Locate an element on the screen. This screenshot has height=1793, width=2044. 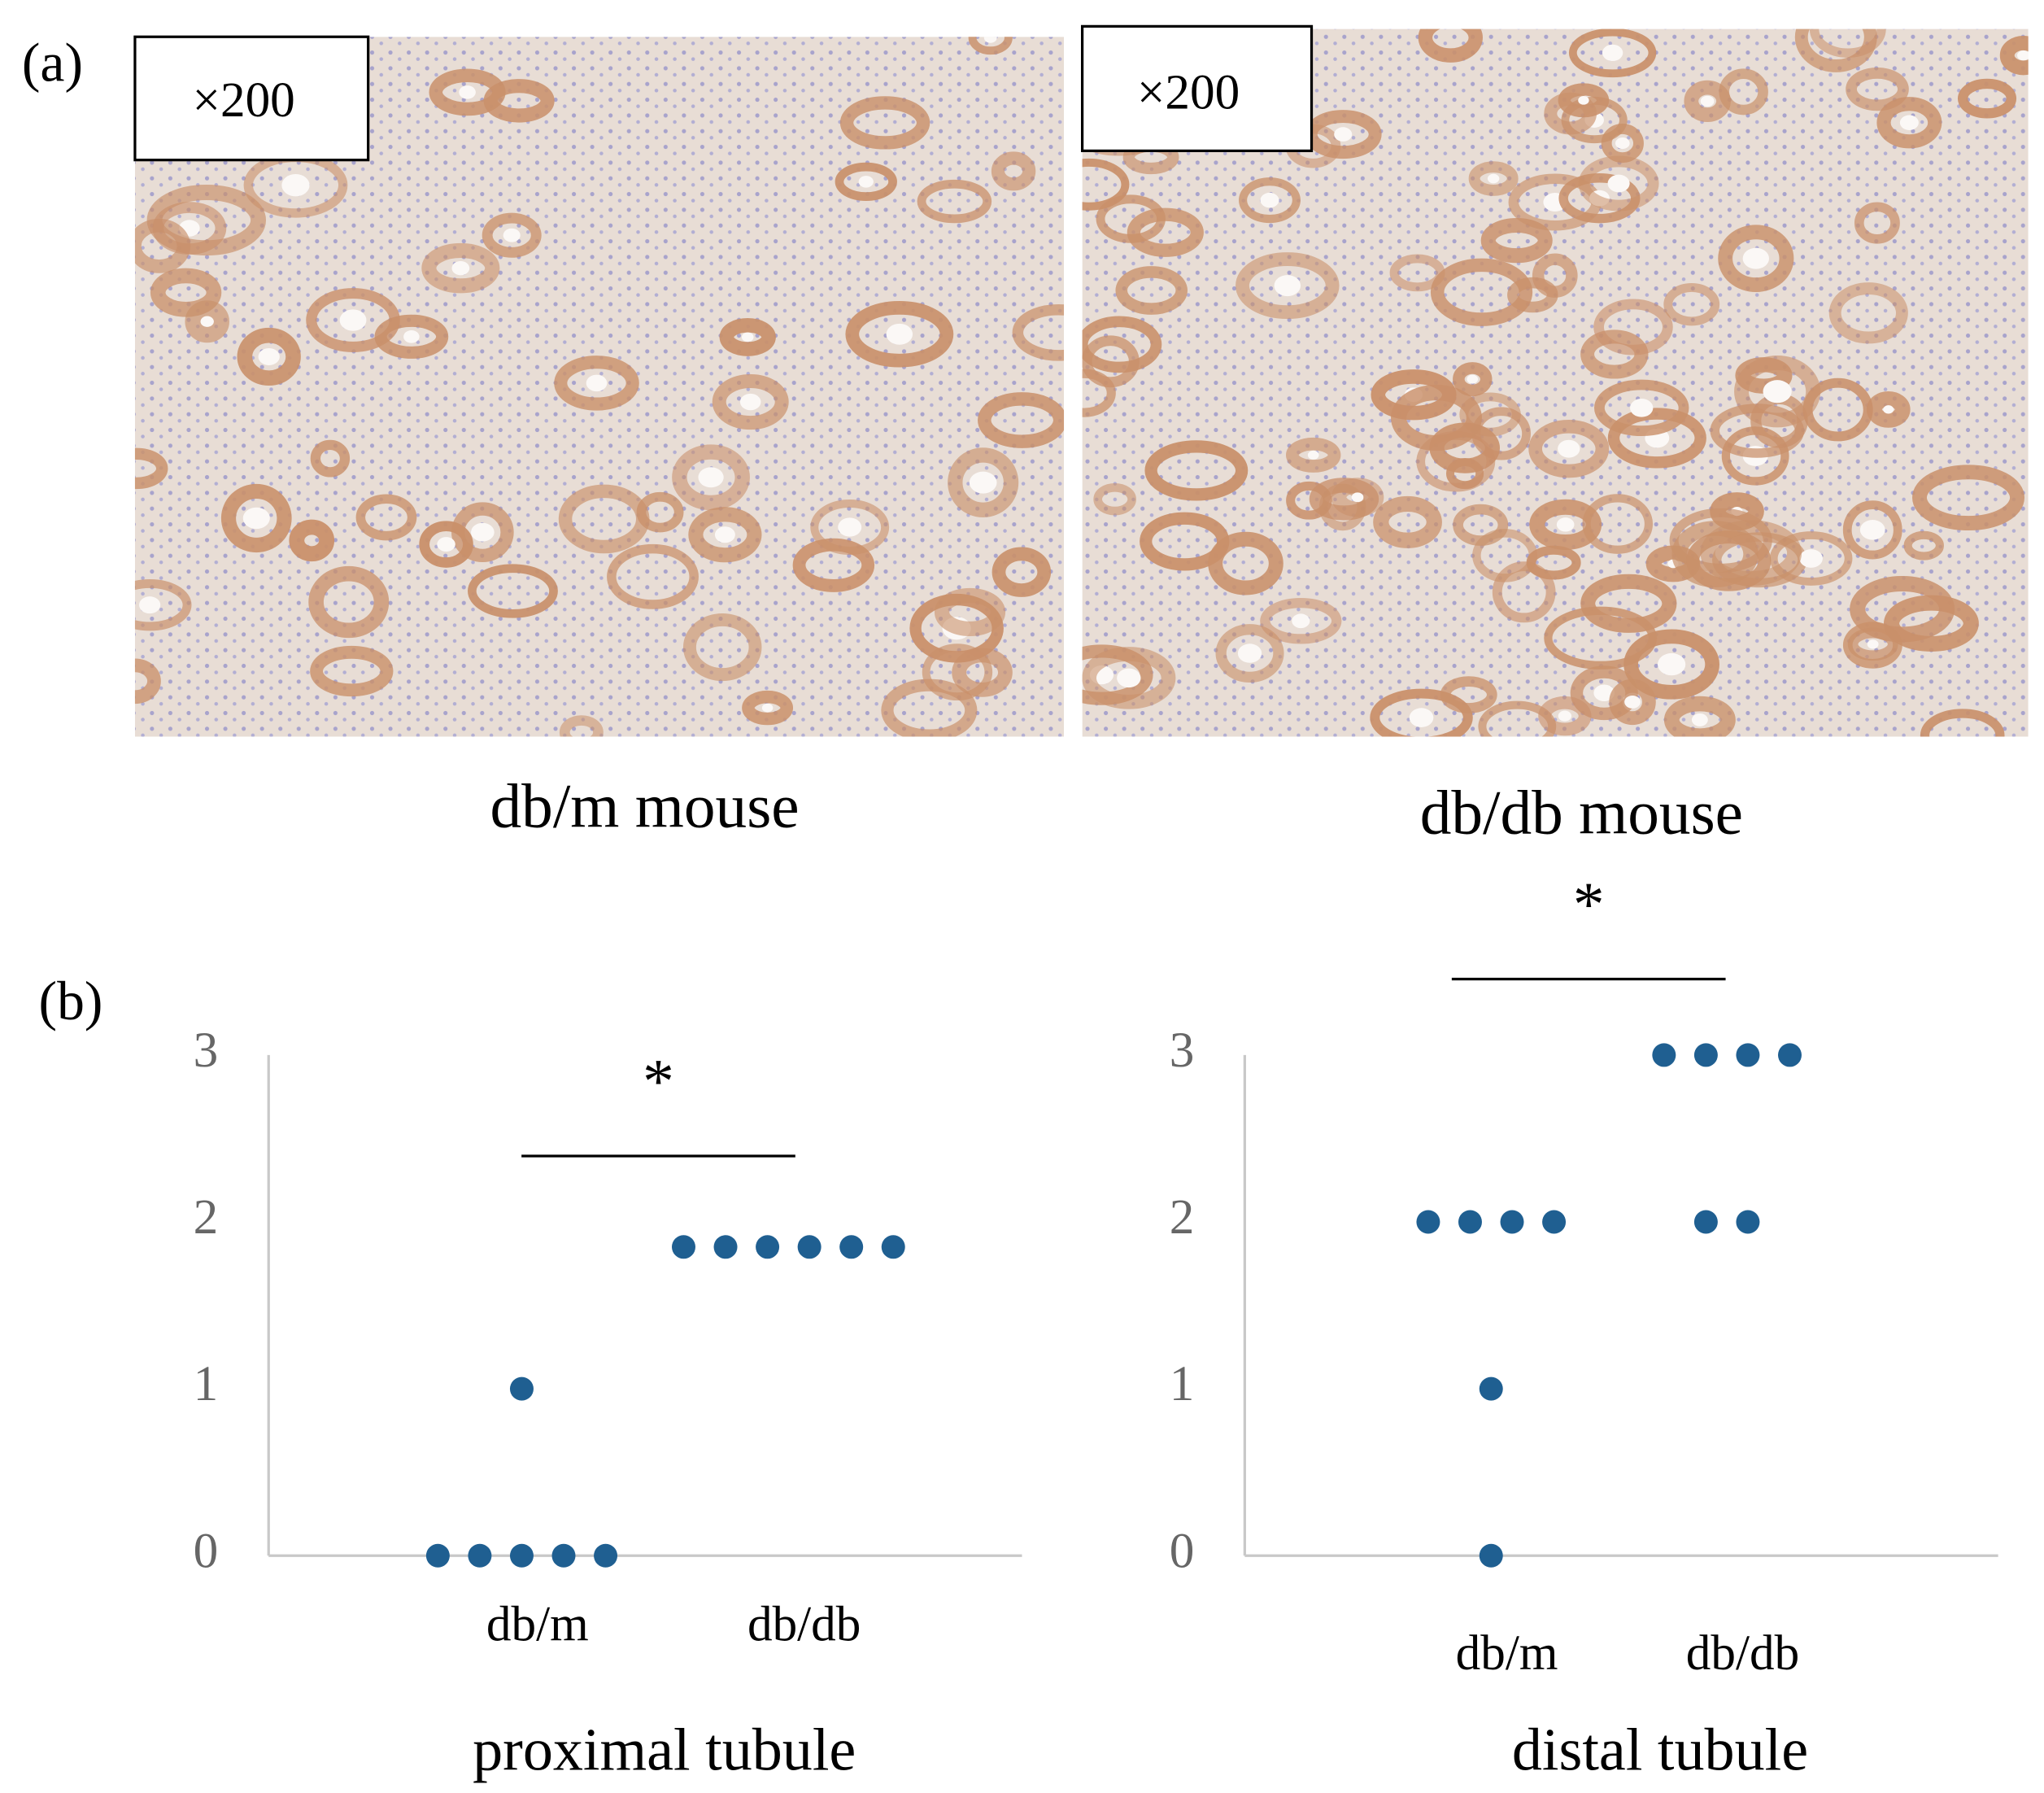
chart-title: distal tubule is located at coordinates (1660, 1750).